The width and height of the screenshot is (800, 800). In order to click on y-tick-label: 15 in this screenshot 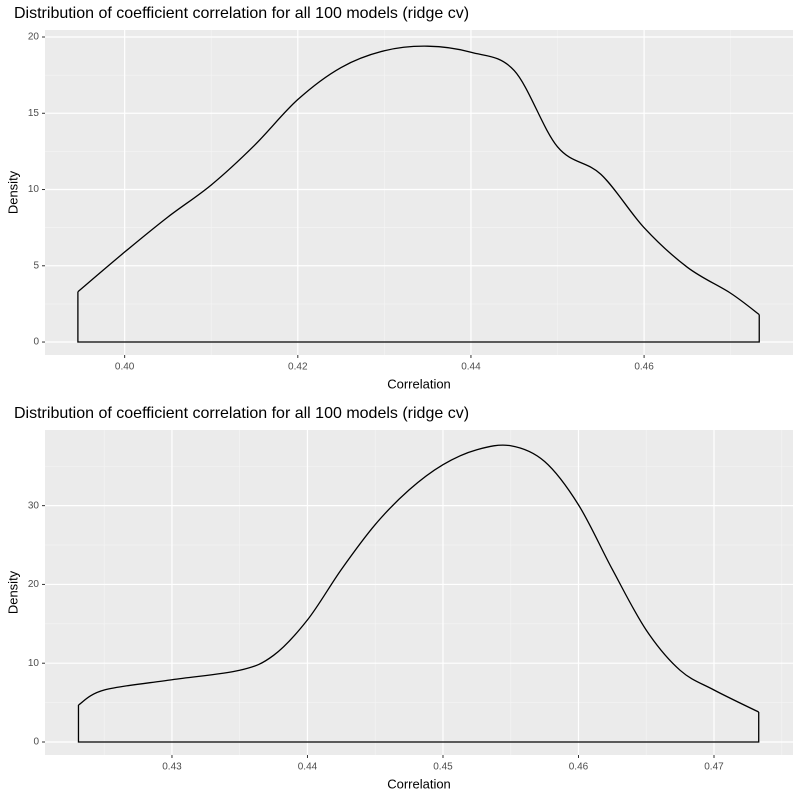, I will do `click(34, 113)`.